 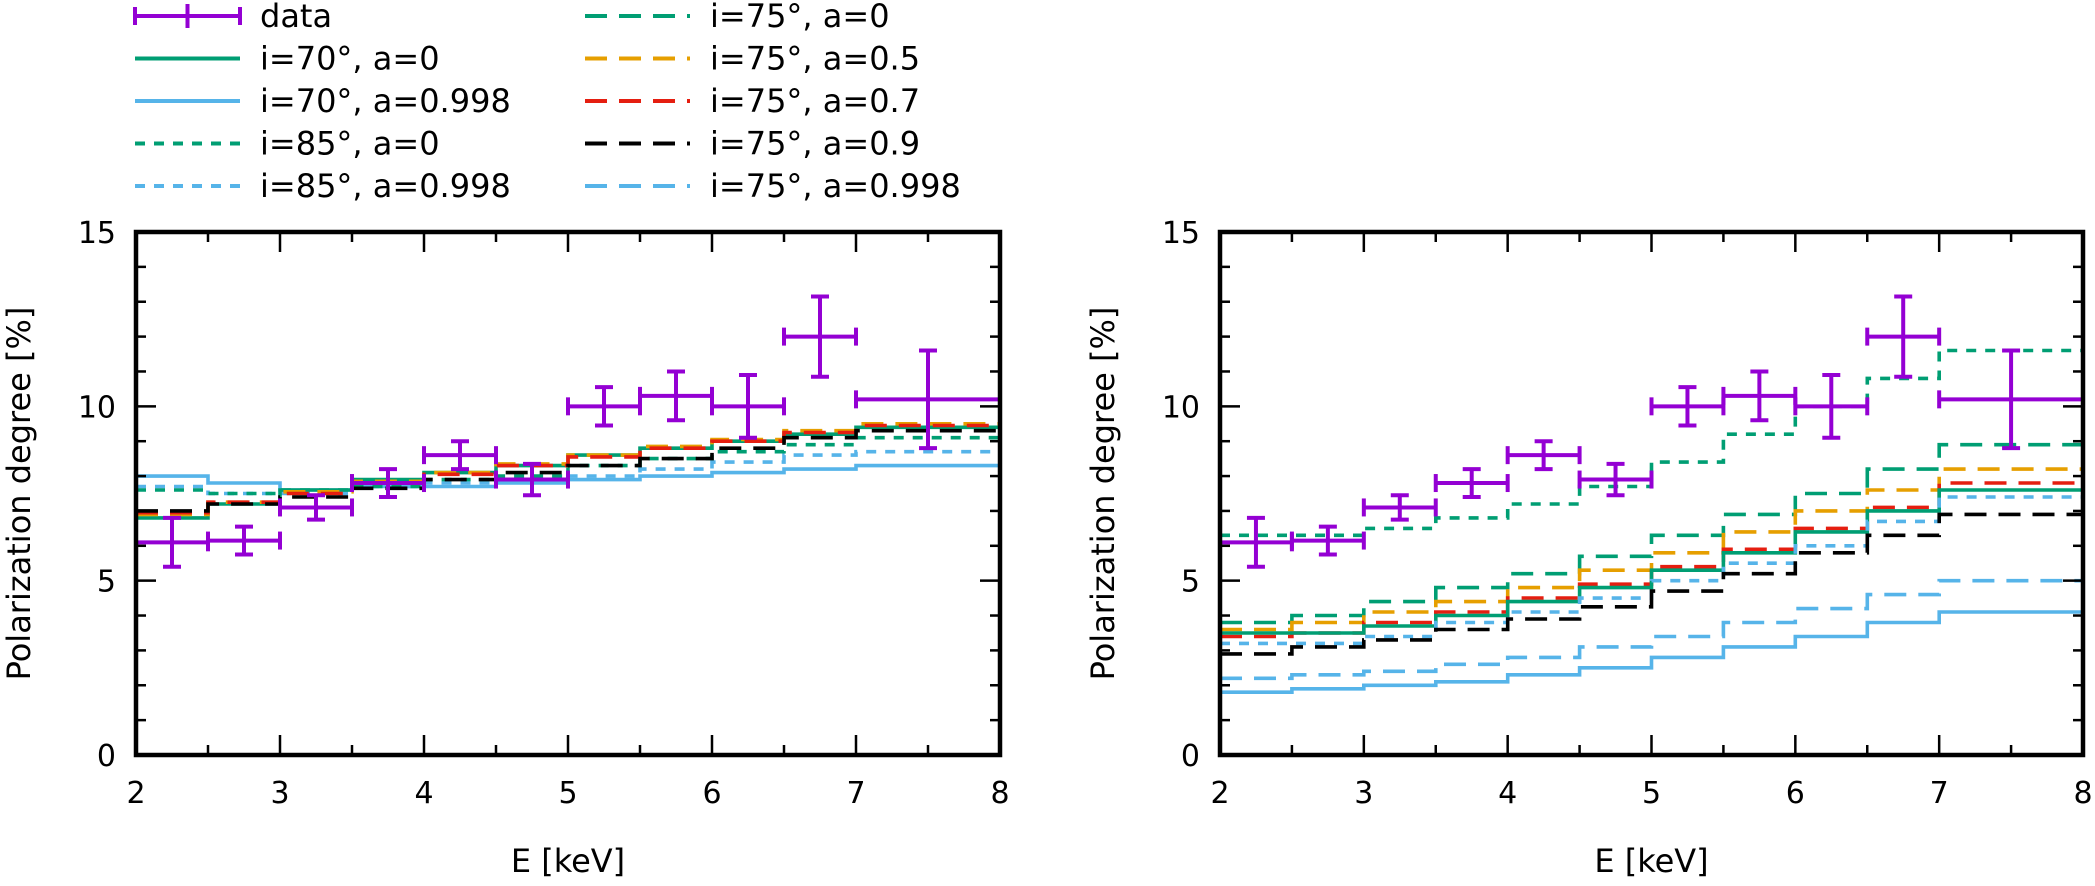 I want to click on legend-item-i70_a0998: i=70°, a=0.998, so click(x=323, y=101).